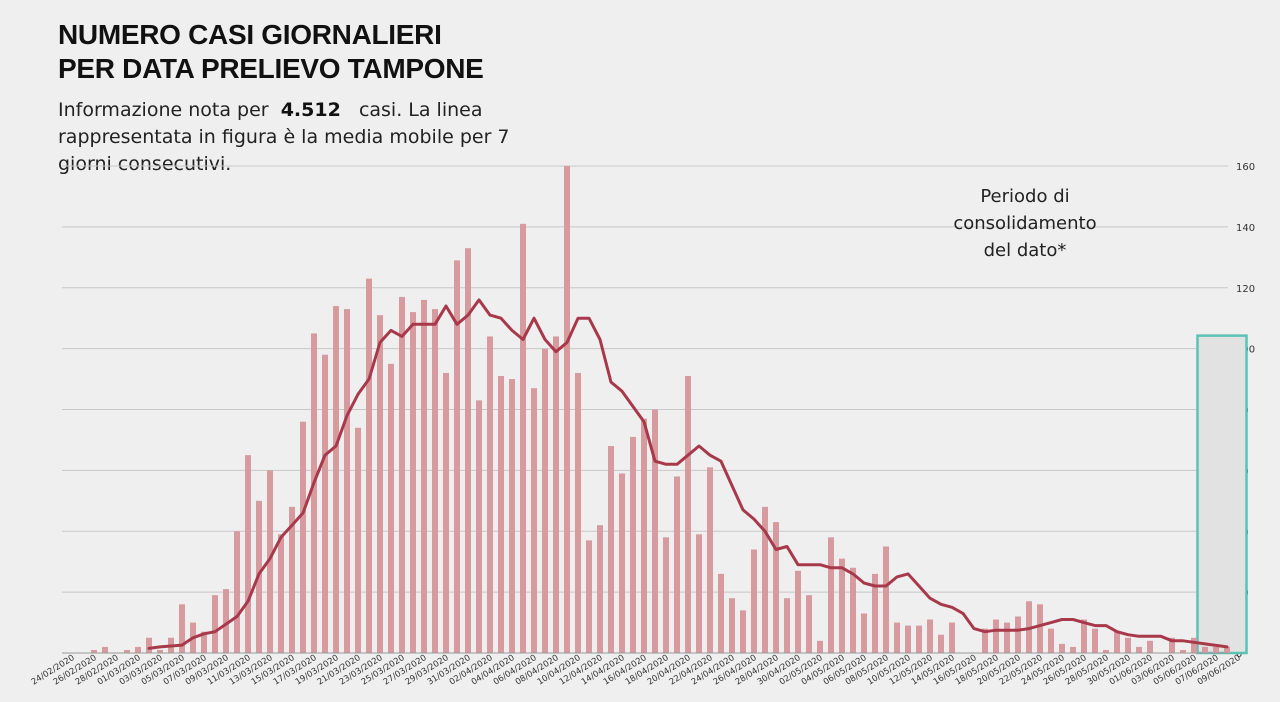 The height and width of the screenshot is (702, 1280). I want to click on annotation-line-3: del dato*, so click(1025, 250).